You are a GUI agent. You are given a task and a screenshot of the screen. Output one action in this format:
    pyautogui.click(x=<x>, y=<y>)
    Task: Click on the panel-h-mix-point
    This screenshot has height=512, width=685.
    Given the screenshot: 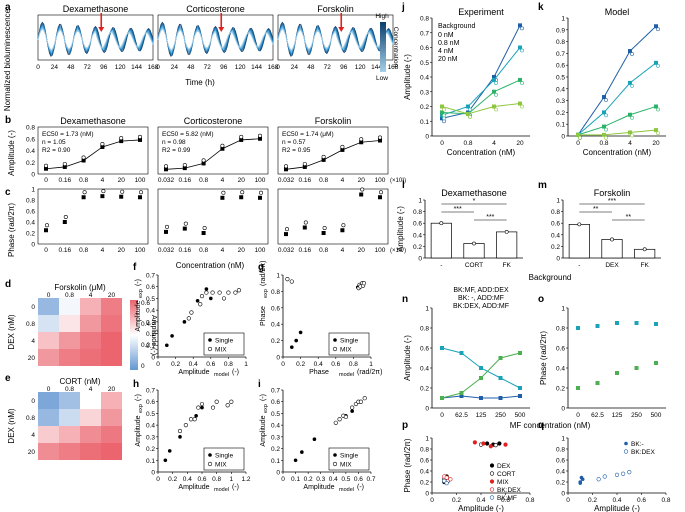 What is the action you would take?
    pyautogui.click(x=202, y=404)
    